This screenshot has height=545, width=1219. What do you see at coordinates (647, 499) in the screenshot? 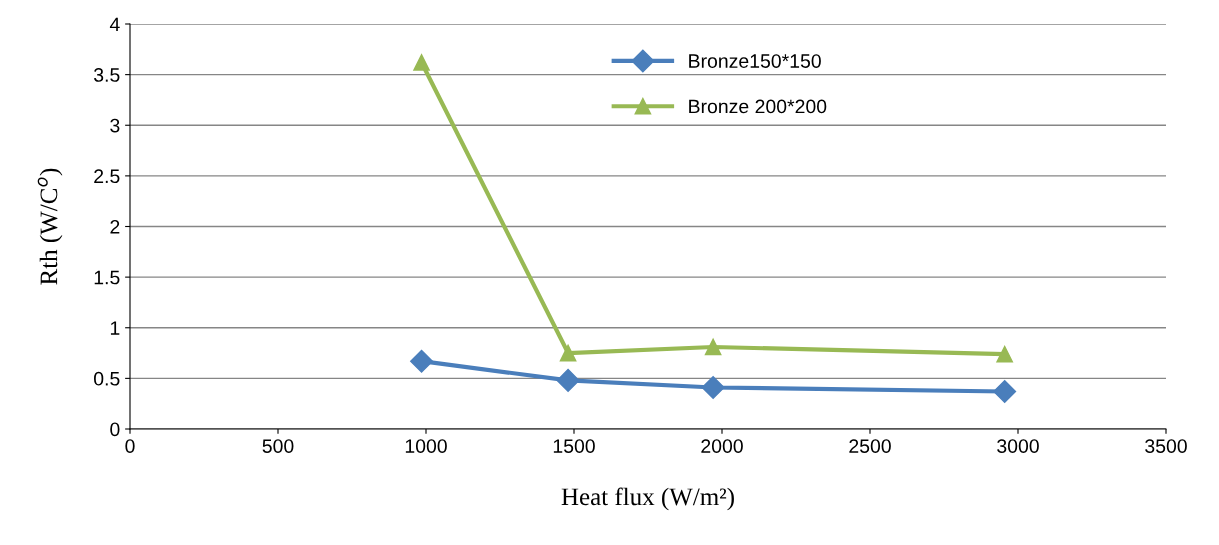
I see `x-axis-title: Heat flux (W/m²)` at bounding box center [647, 499].